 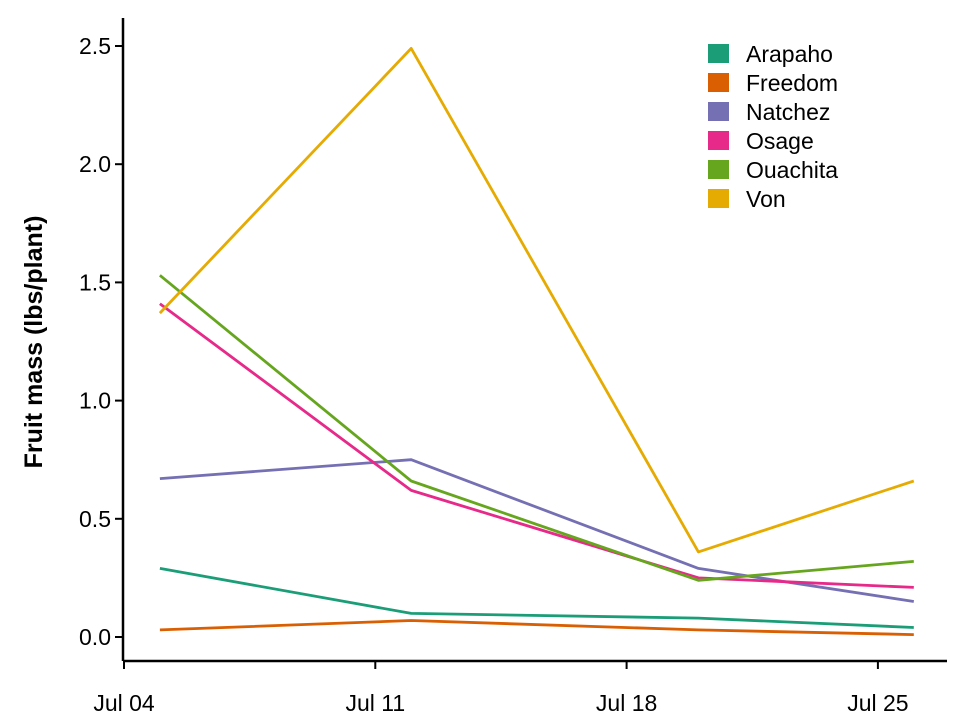 I want to click on legend-swatch-freedom, so click(x=718, y=82).